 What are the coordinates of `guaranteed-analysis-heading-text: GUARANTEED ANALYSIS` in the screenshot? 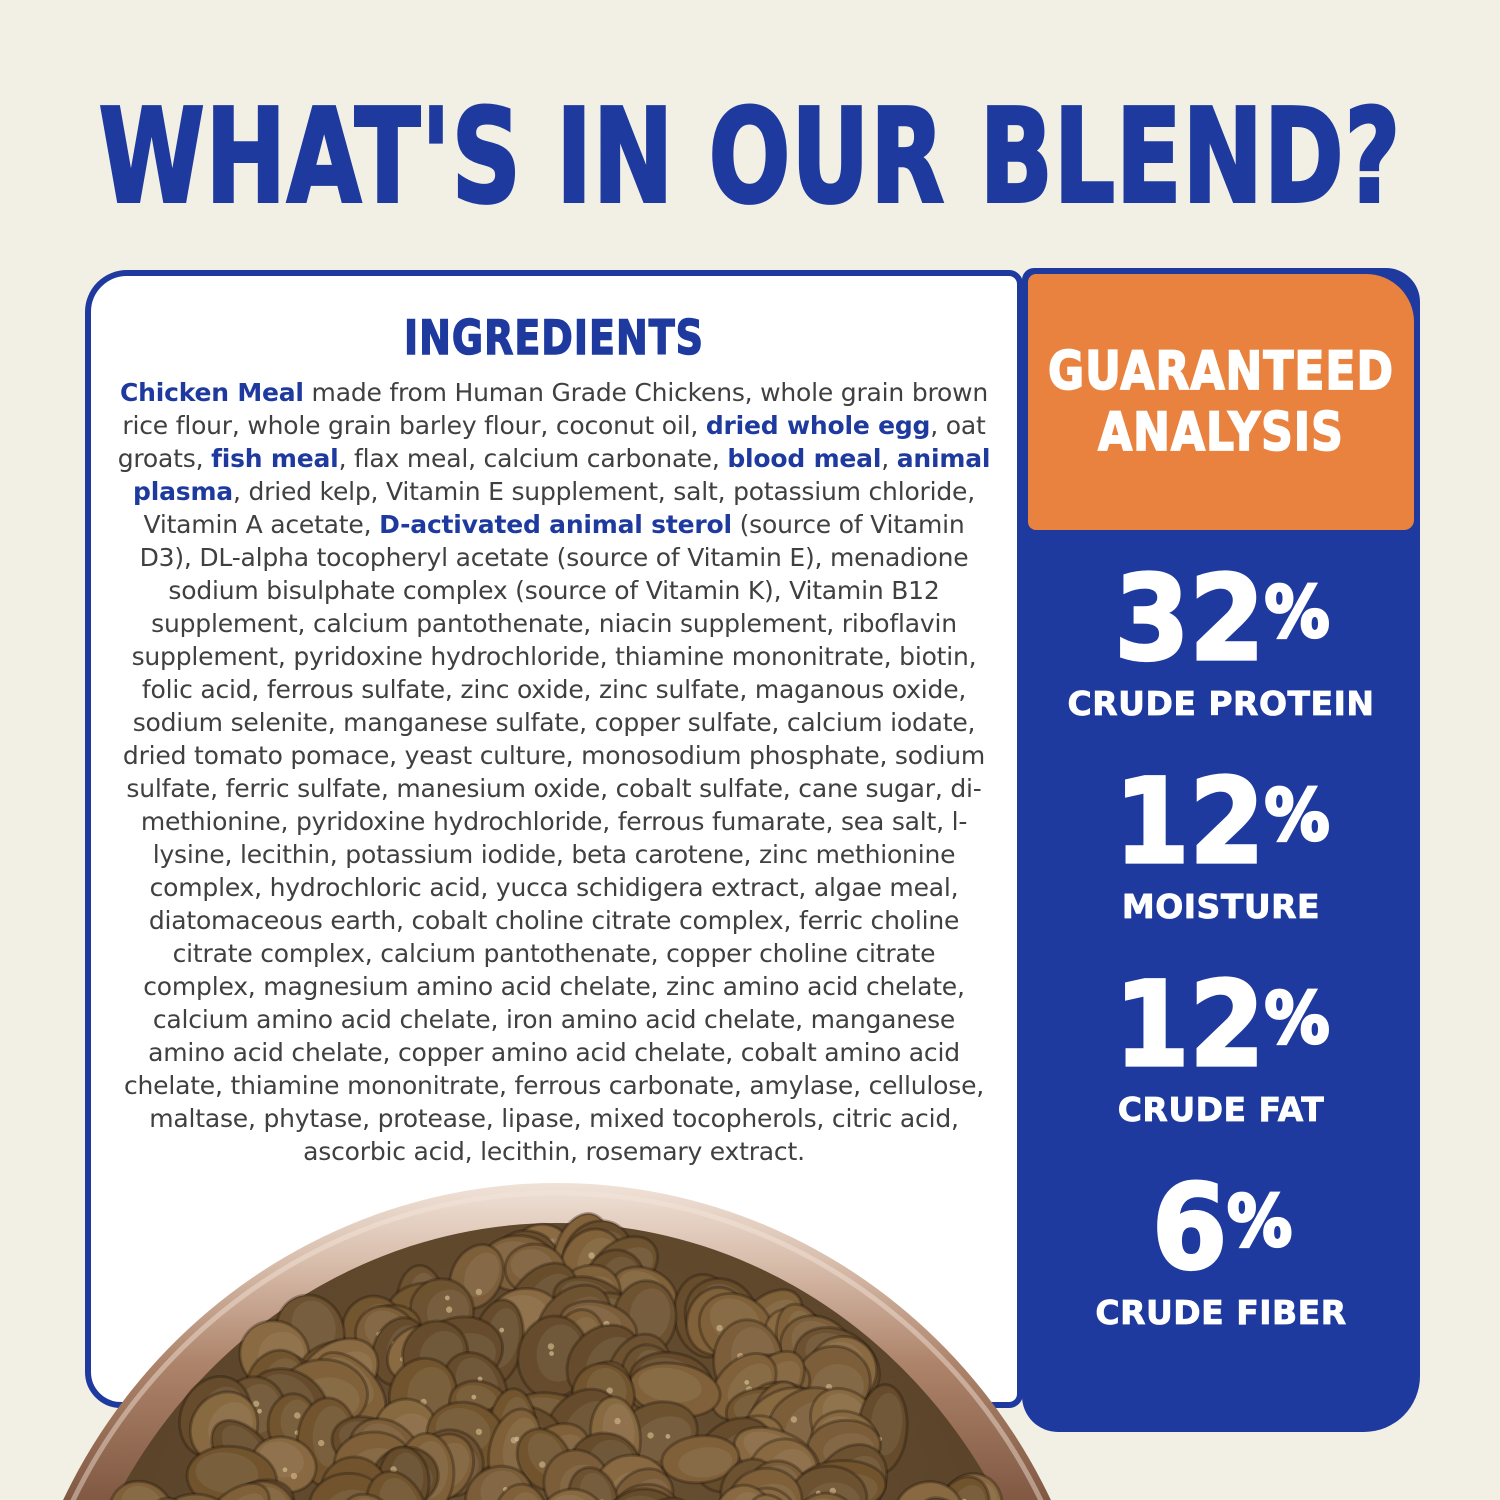 It's located at (1220, 402).